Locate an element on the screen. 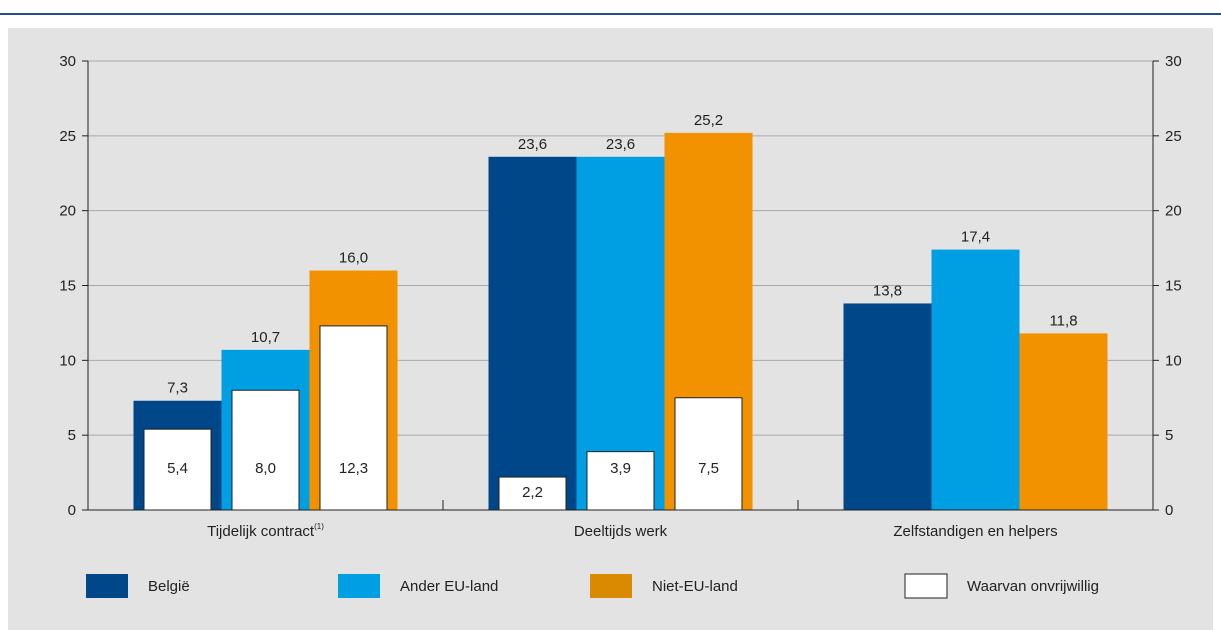 This screenshot has width=1221, height=630. y-tick-label-right: 15 is located at coordinates (1173, 286).